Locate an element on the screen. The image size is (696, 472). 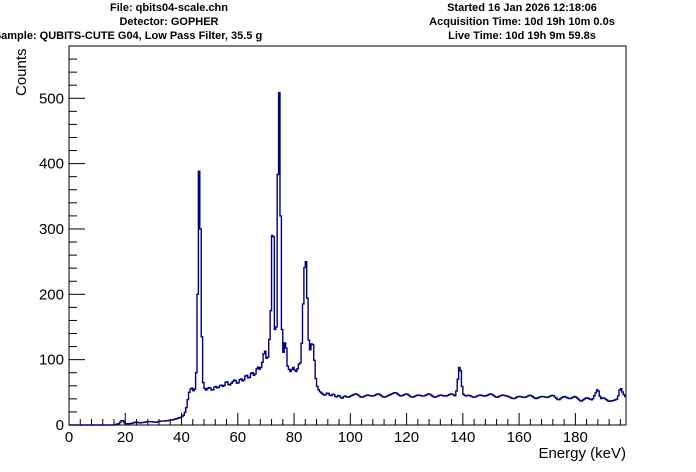
detector-label: Detector: GOPHER is located at coordinates (169, 22).